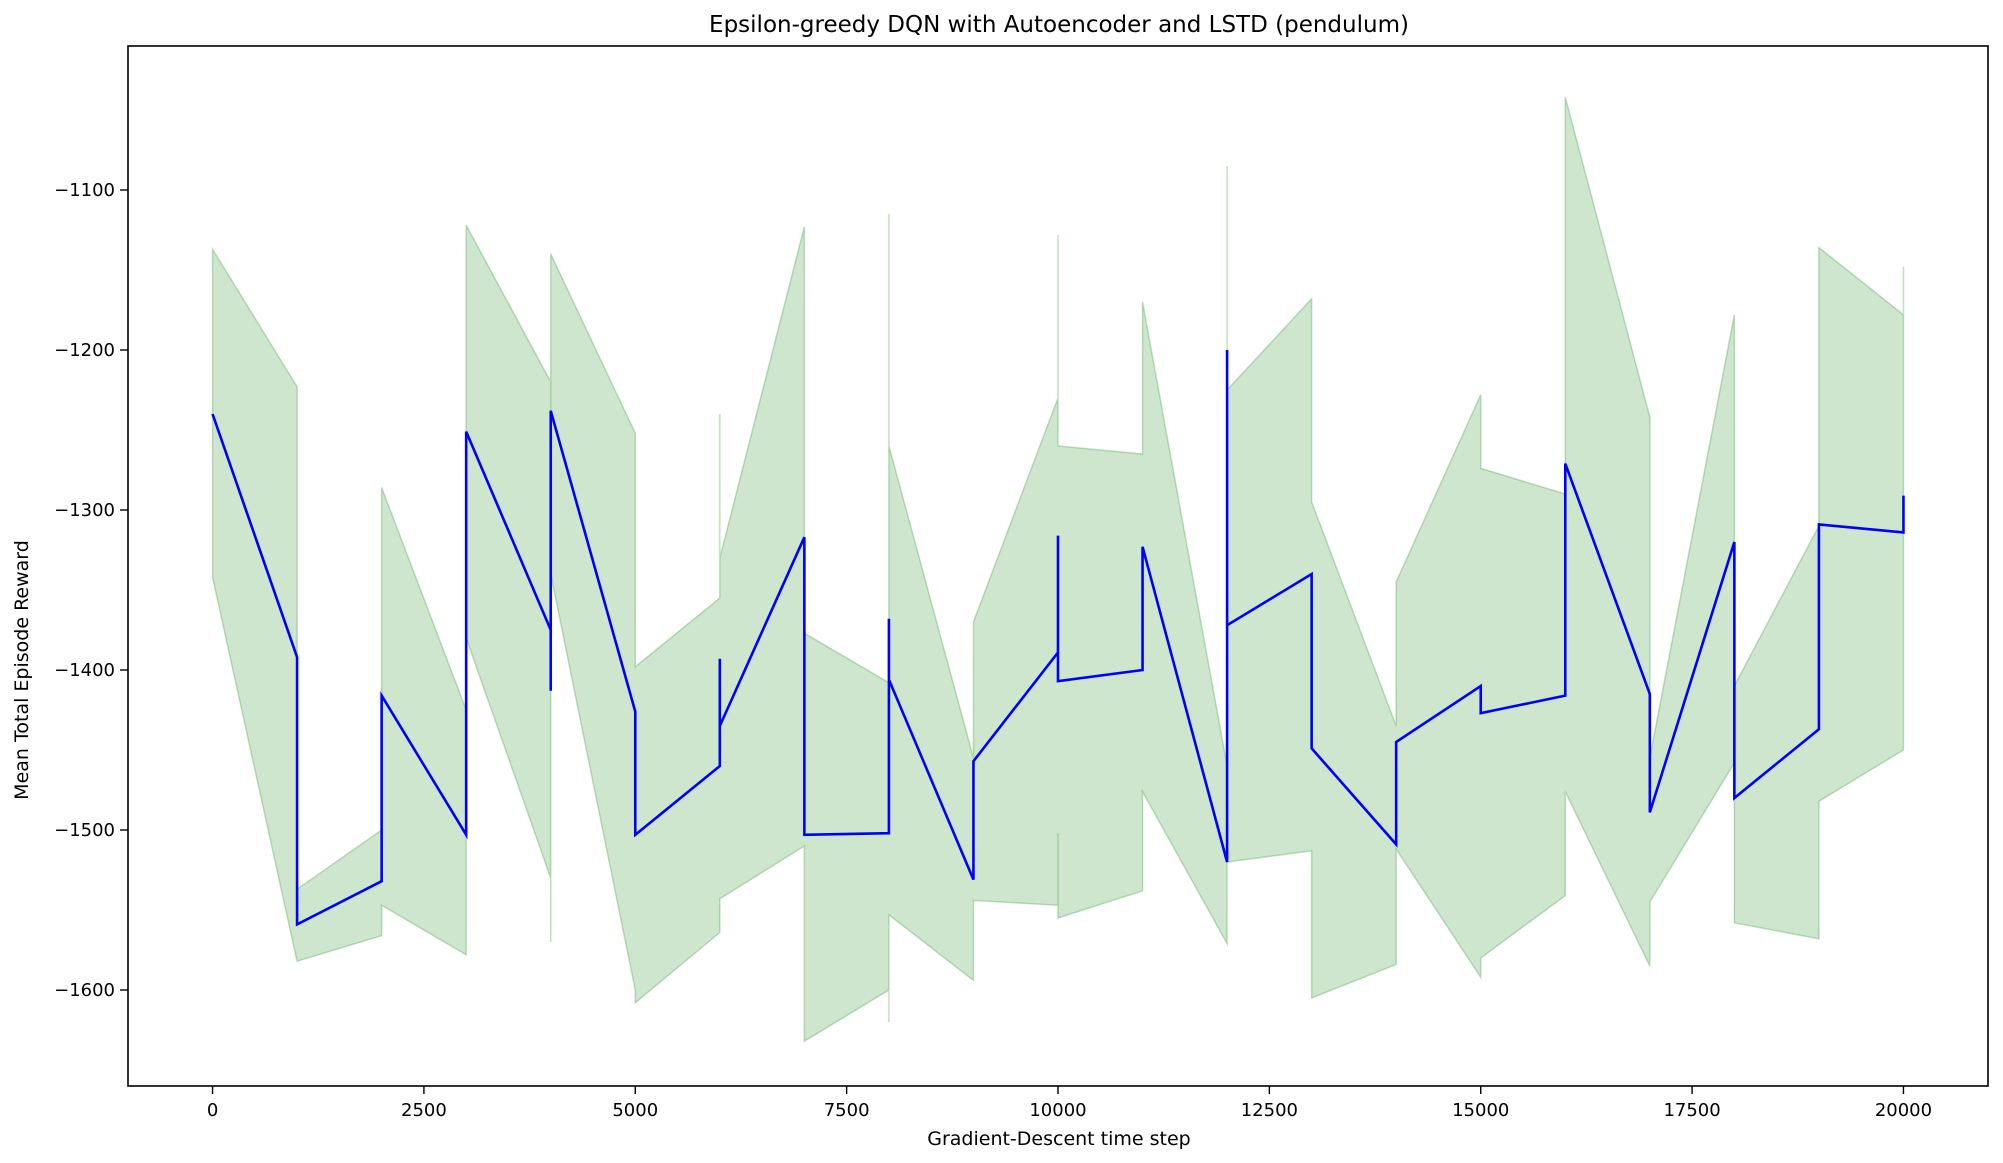 This screenshot has width=2003, height=1163. I want to click on y-tick-label: −1200, so click(84, 350).